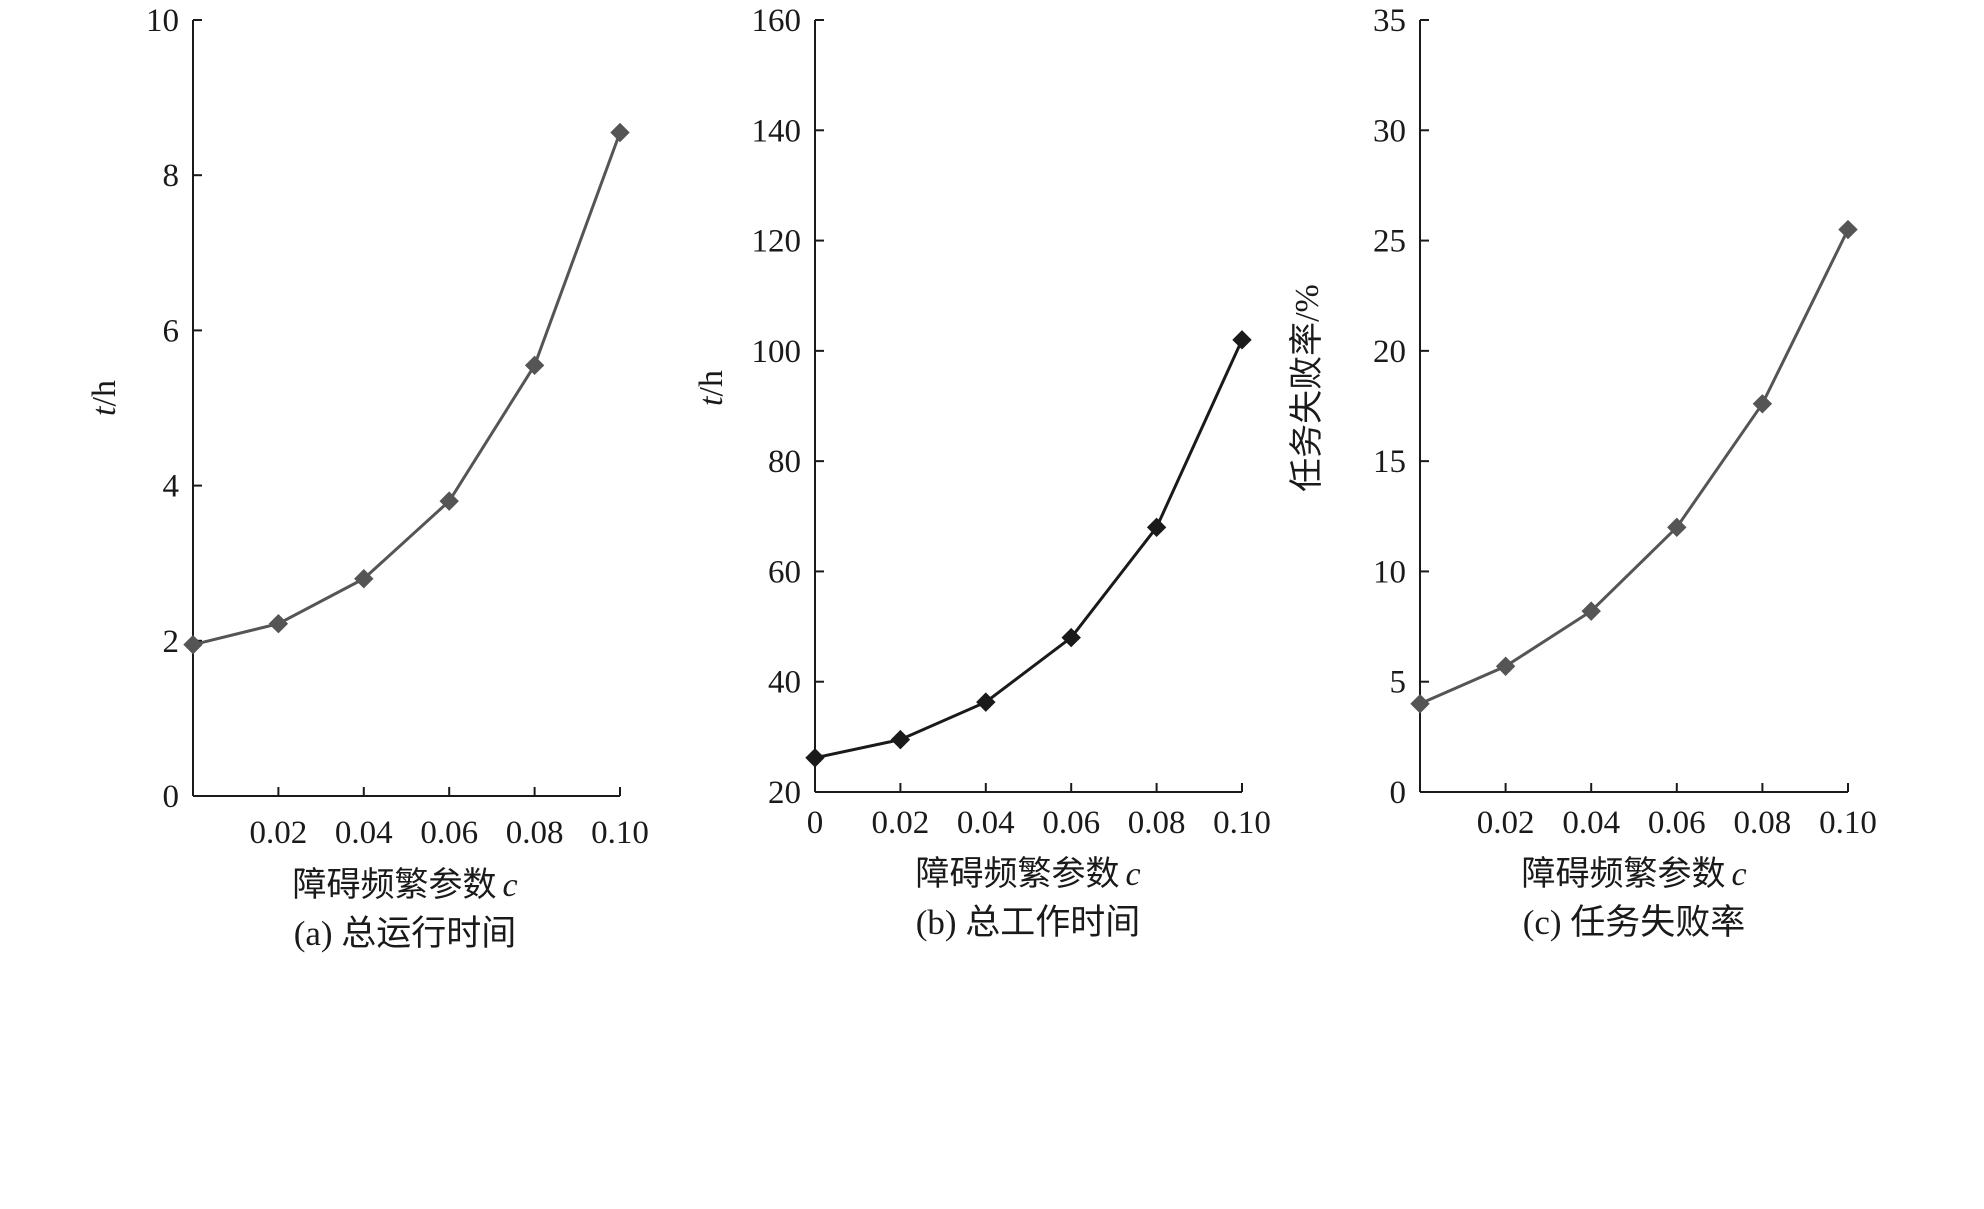 Image resolution: width=1984 pixels, height=1209 pixels. I want to click on y-tick-label: 25, so click(1389, 242).